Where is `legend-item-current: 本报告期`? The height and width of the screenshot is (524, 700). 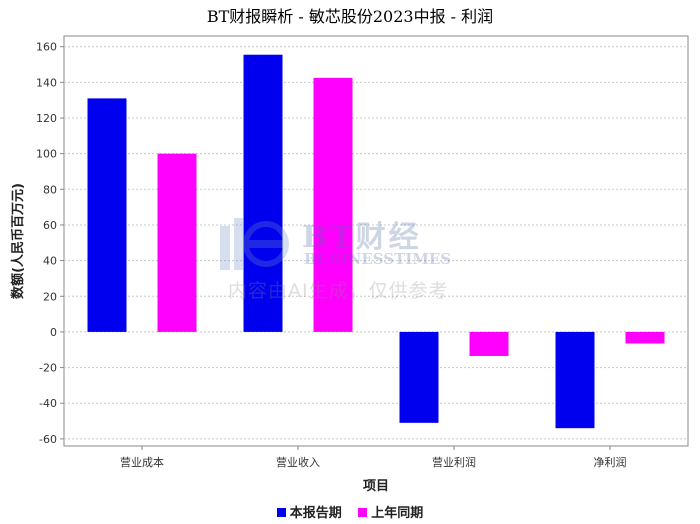 legend-item-current: 本报告期 is located at coordinates (309, 511).